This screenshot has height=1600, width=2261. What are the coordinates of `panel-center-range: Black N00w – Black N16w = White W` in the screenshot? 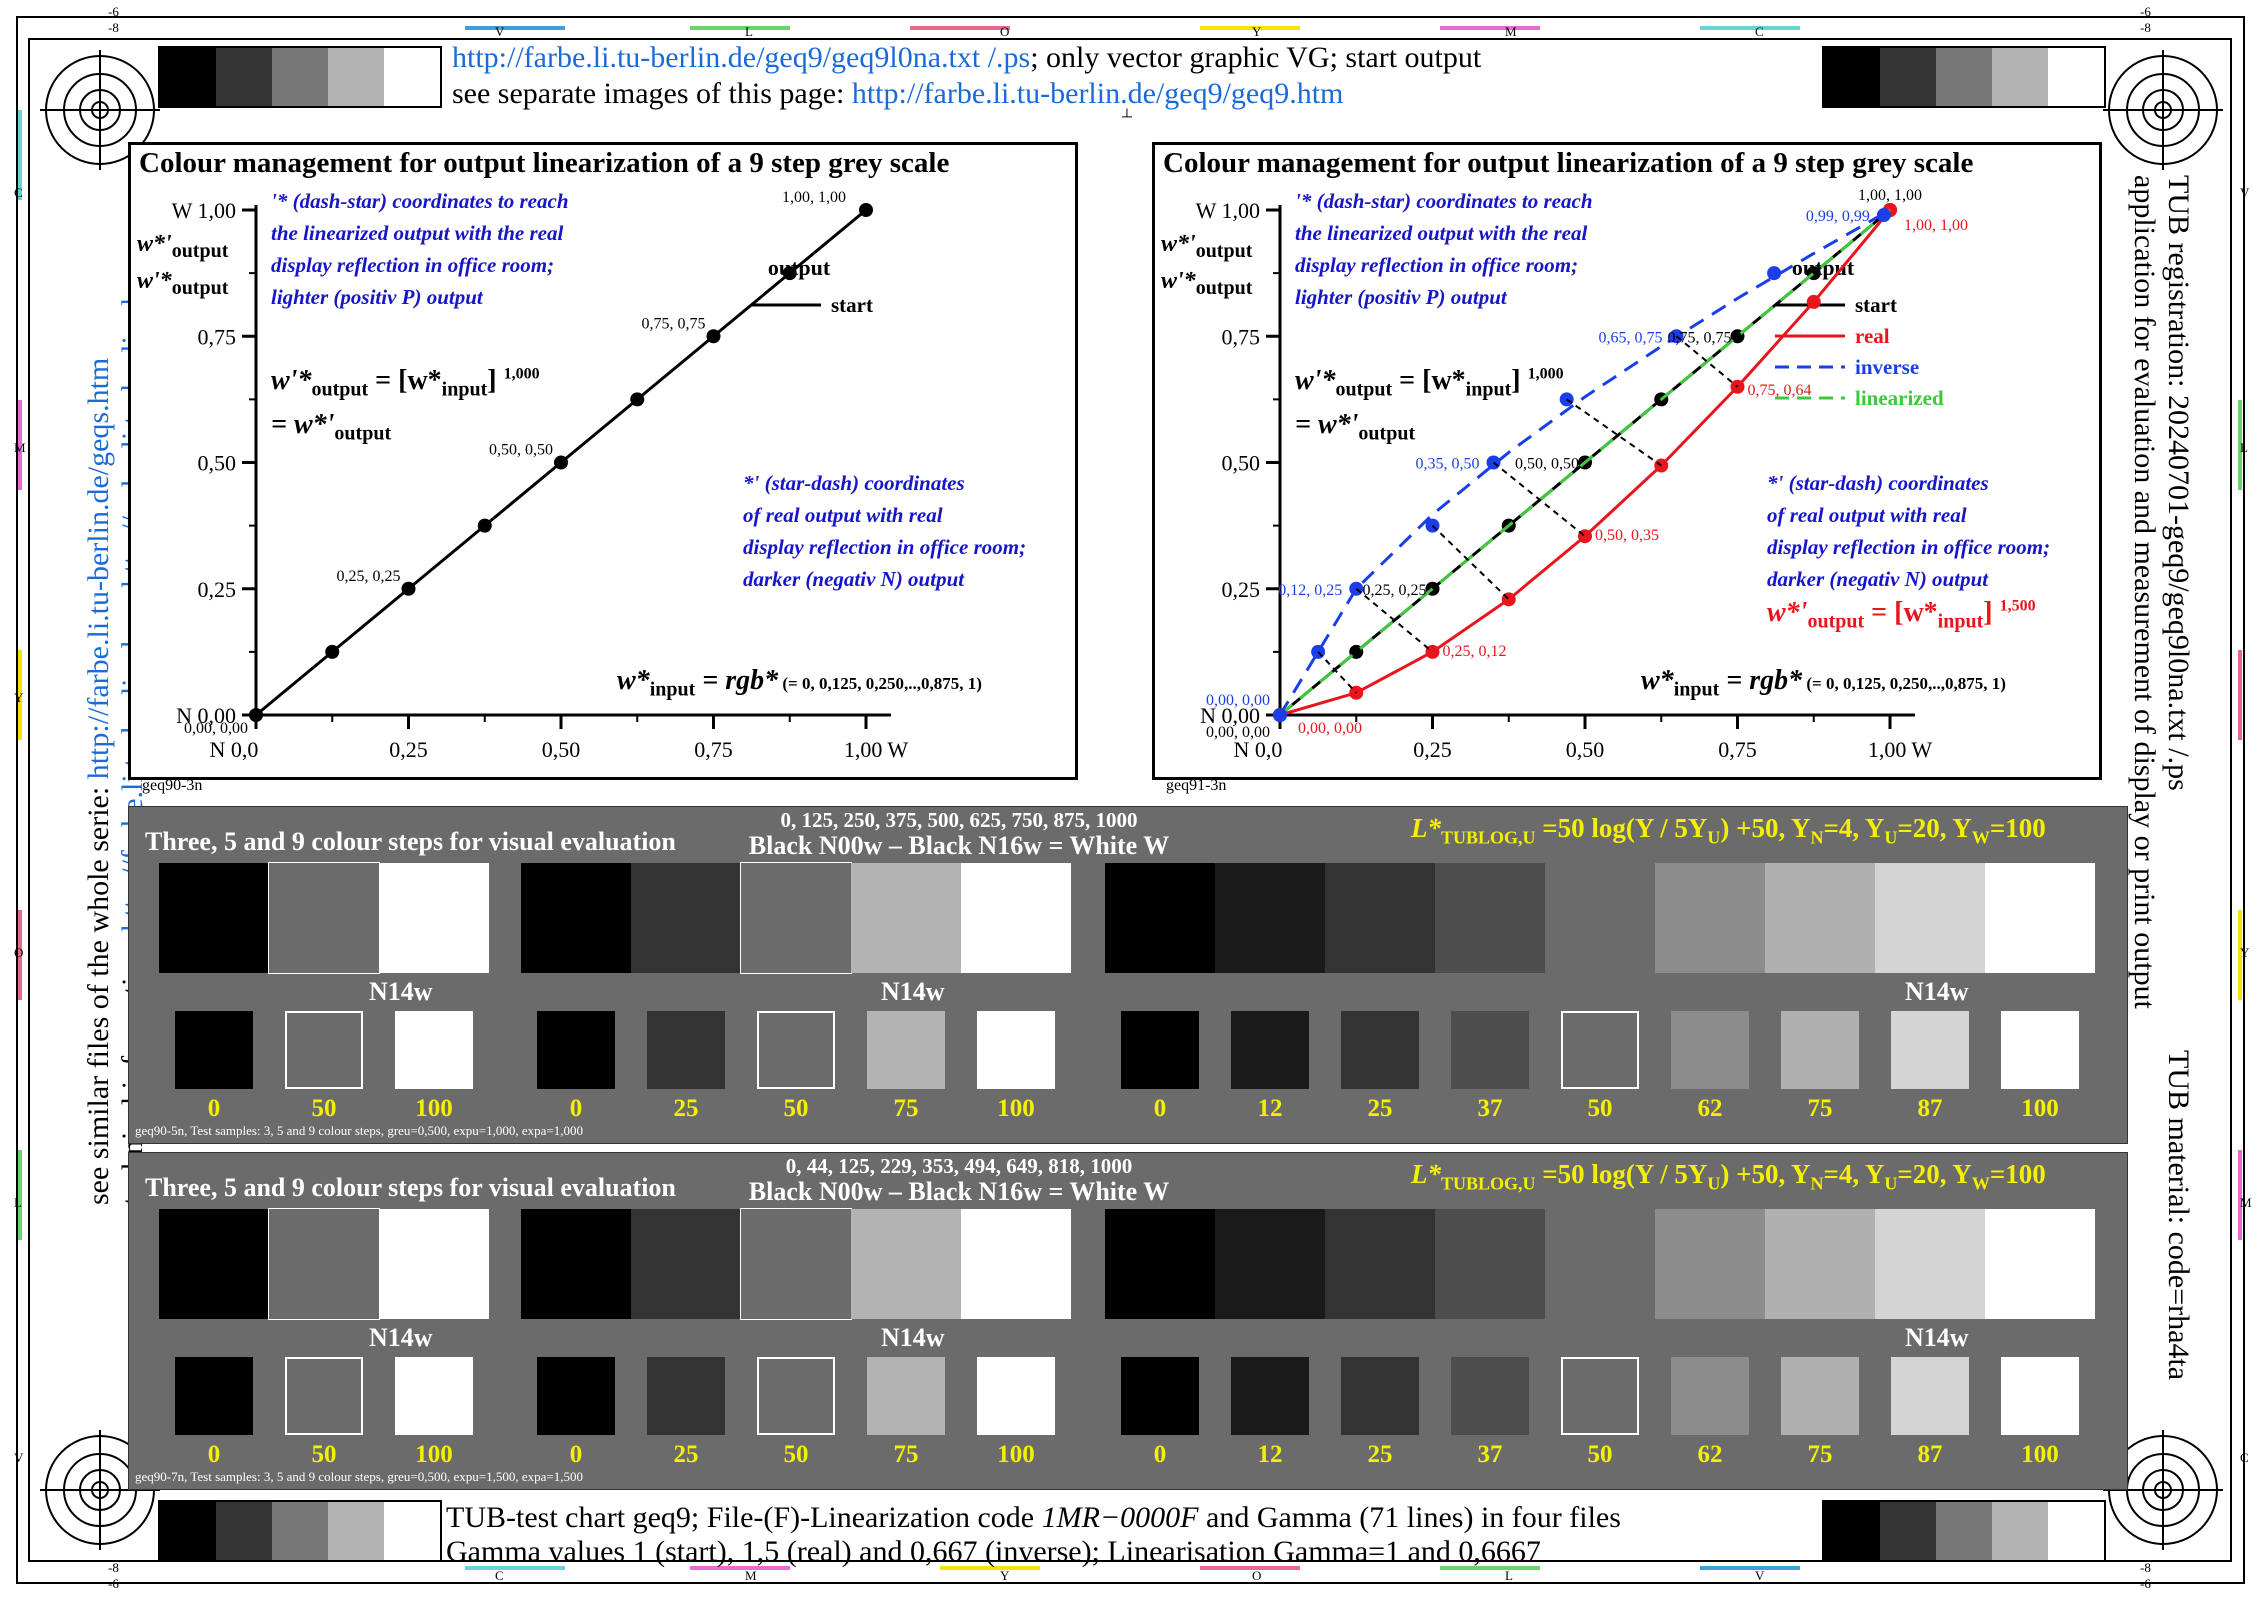 It's located at (959, 845).